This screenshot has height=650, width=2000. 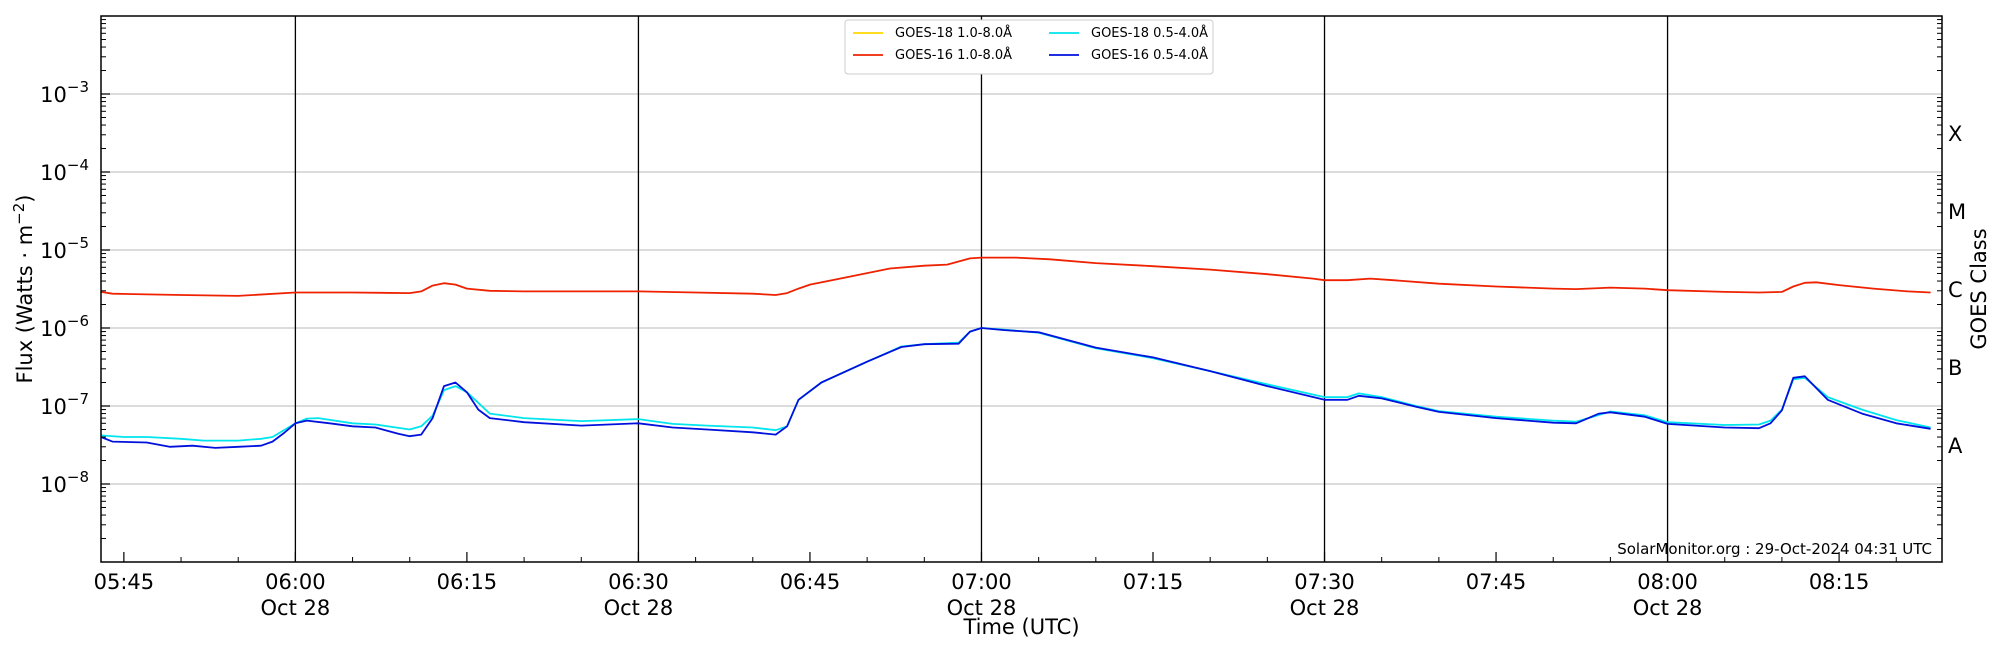 What do you see at coordinates (1955, 134) in the screenshot?
I see `goes-class-label: X` at bounding box center [1955, 134].